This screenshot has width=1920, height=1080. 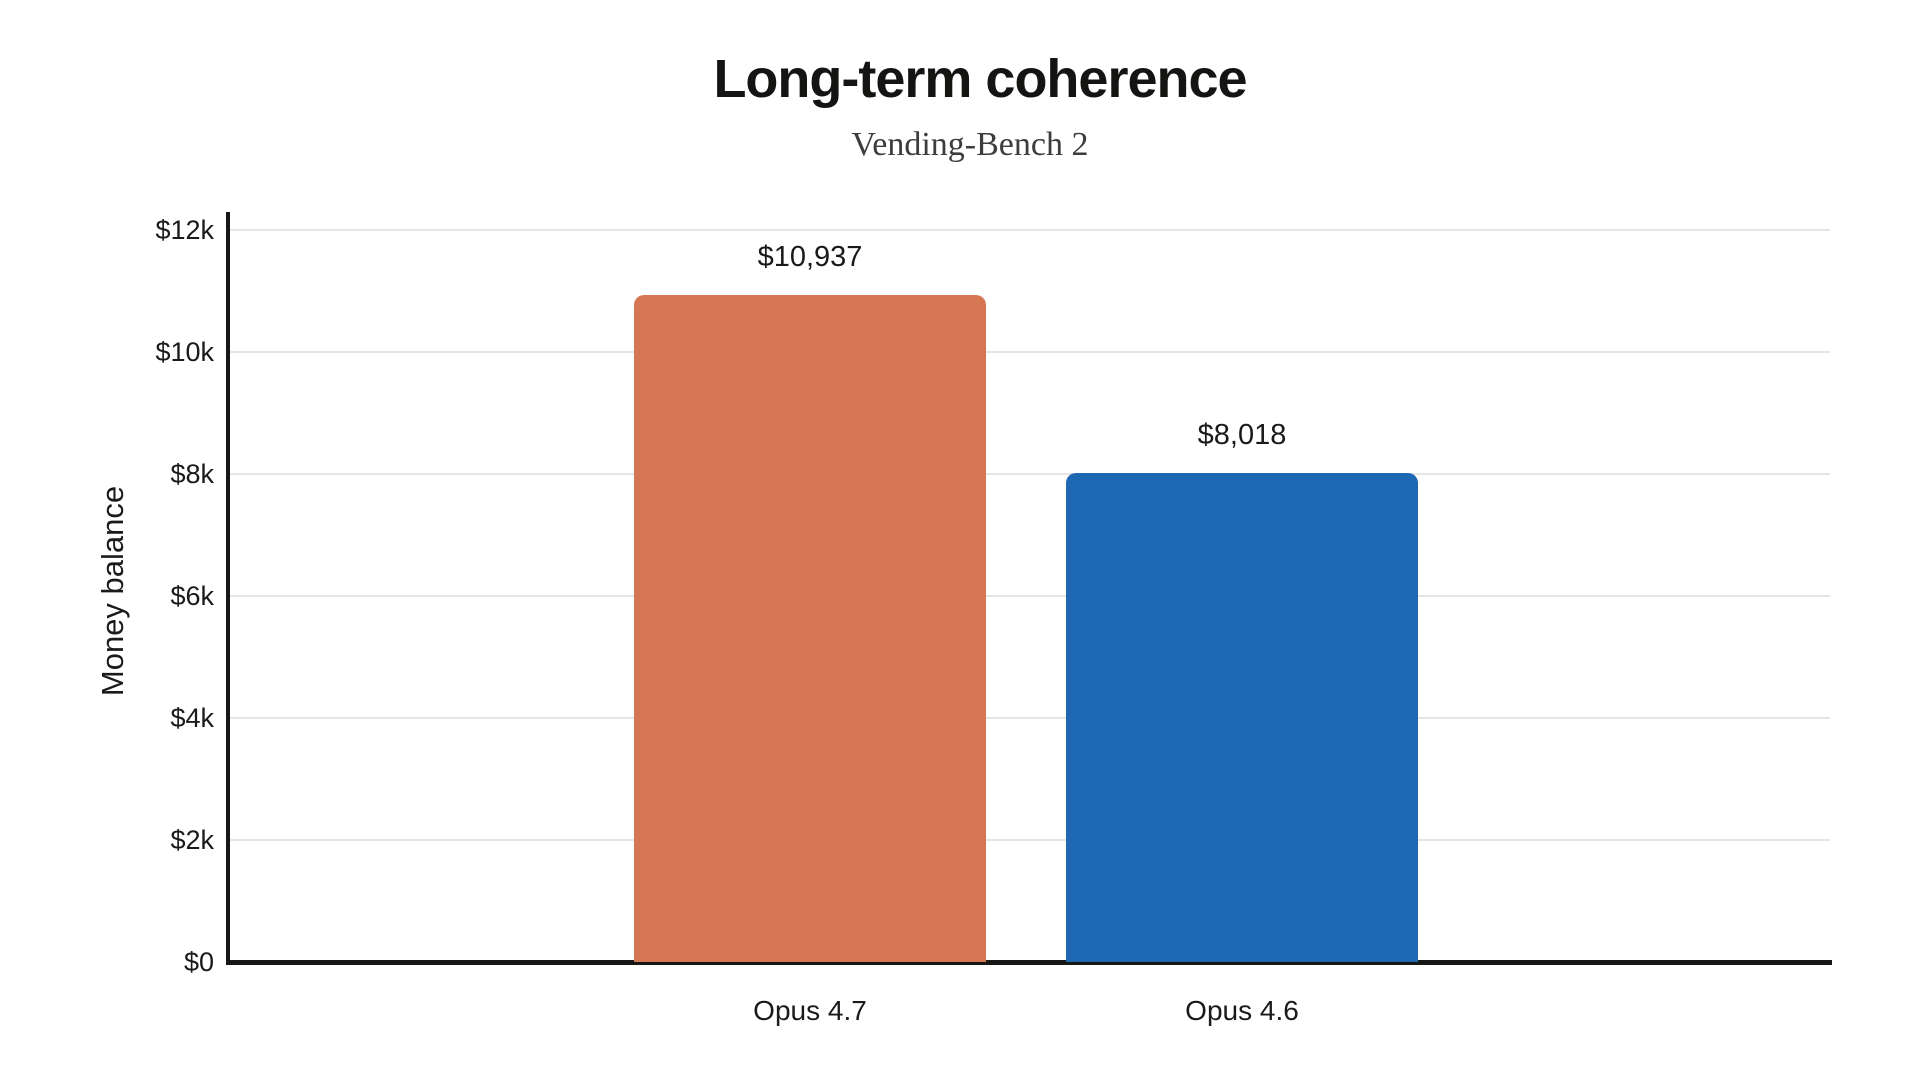 What do you see at coordinates (1029, 962) in the screenshot?
I see `x-axis-line` at bounding box center [1029, 962].